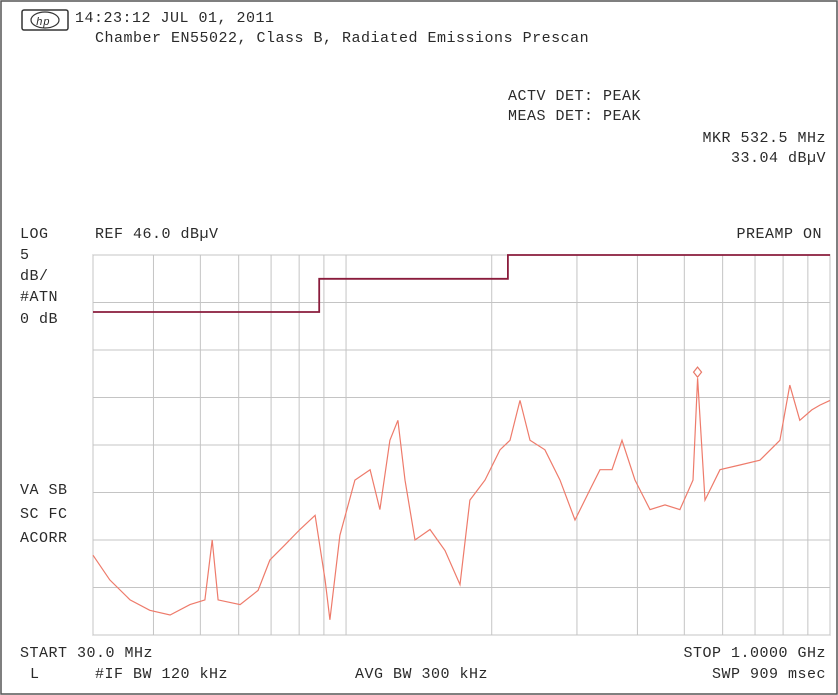 The image size is (838, 695). What do you see at coordinates (39, 319) in the screenshot?
I see `attenuation: 0 dB` at bounding box center [39, 319].